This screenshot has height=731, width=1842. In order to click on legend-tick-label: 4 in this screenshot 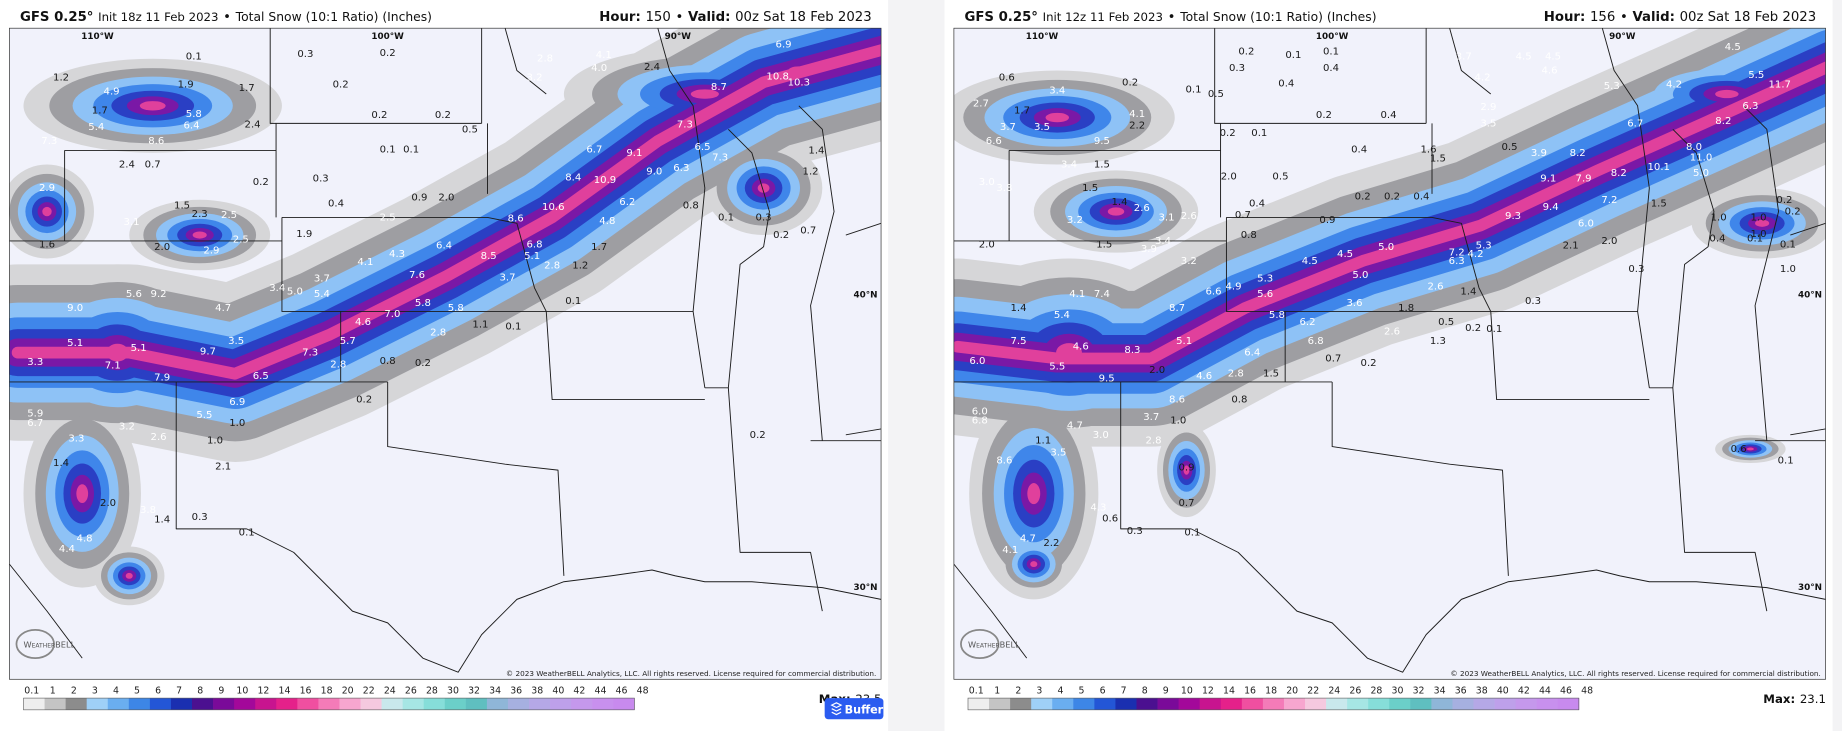, I will do `click(116, 690)`.